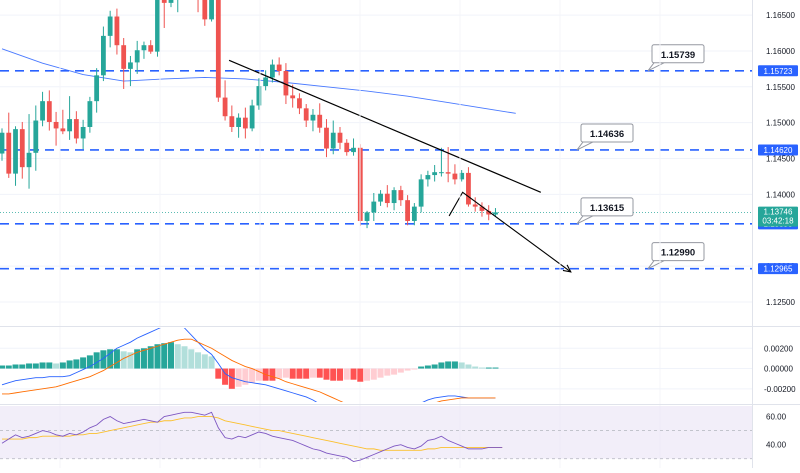 The image size is (800, 473). I want to click on macd-axis-tick-label: -0.00200, so click(780, 389).